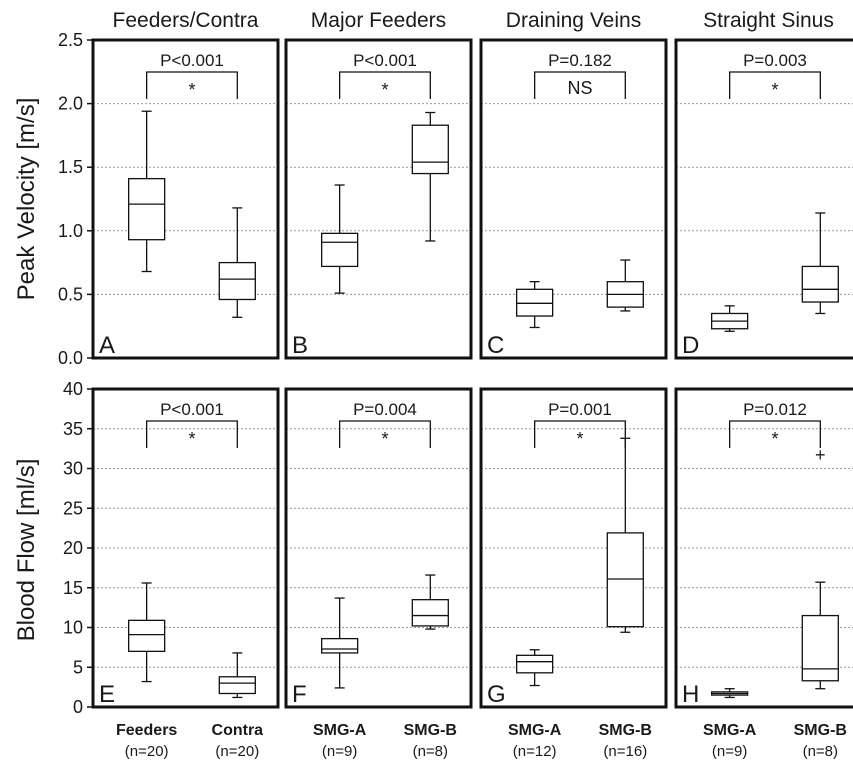 The height and width of the screenshot is (763, 853). Describe the element at coordinates (625, 751) in the screenshot. I see `group-n: (n=16)` at that location.